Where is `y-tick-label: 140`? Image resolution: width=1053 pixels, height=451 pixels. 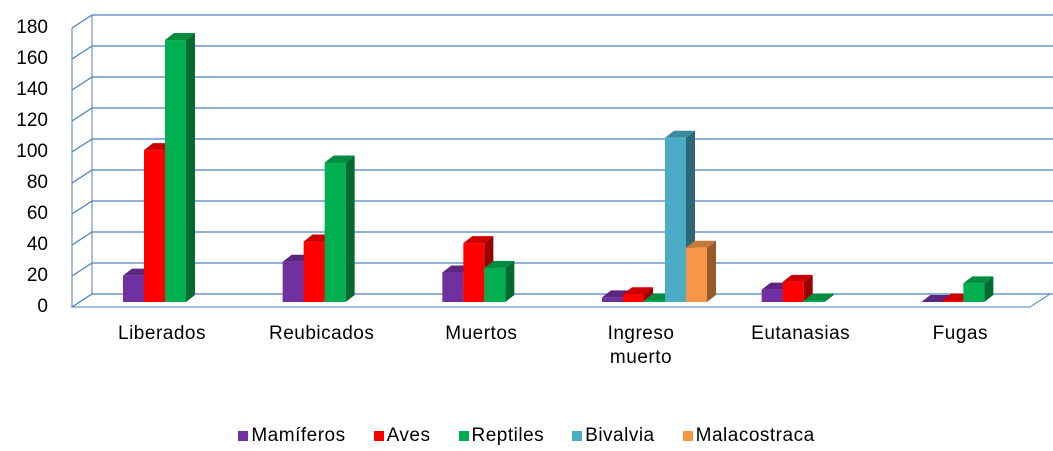
y-tick-label: 140 is located at coordinates (32, 89).